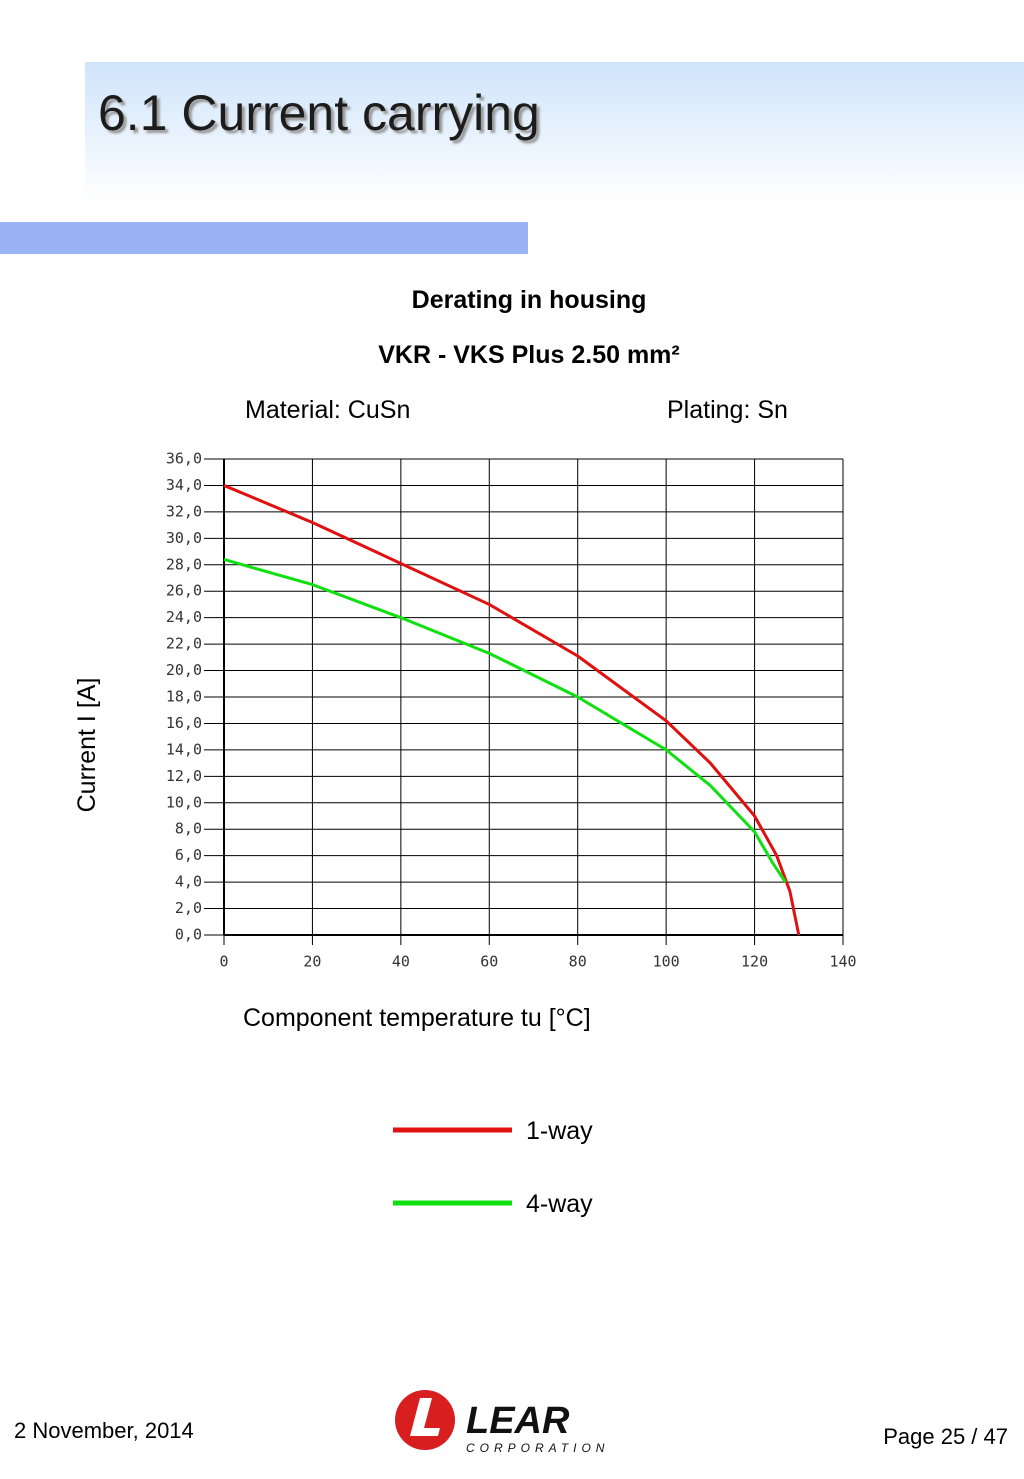 The height and width of the screenshot is (1479, 1024). Describe the element at coordinates (505, 720) in the screenshot. I see `data-line` at that location.